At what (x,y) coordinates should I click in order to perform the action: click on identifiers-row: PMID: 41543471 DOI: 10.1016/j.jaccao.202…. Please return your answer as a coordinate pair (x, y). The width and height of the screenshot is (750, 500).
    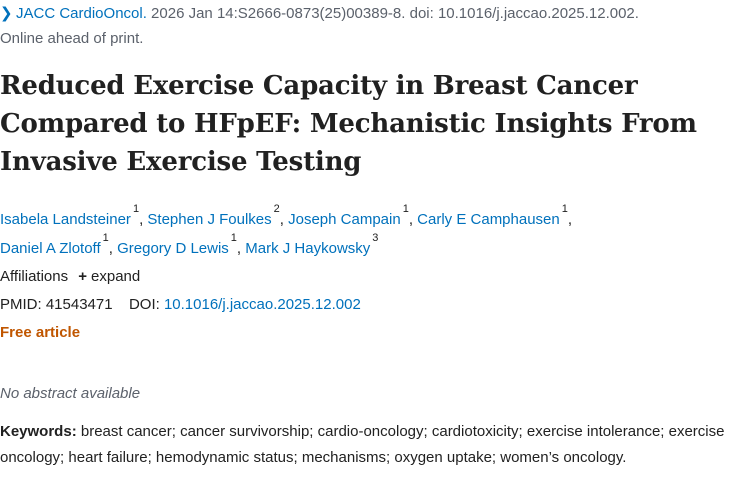
    Looking at the image, I should click on (180, 305).